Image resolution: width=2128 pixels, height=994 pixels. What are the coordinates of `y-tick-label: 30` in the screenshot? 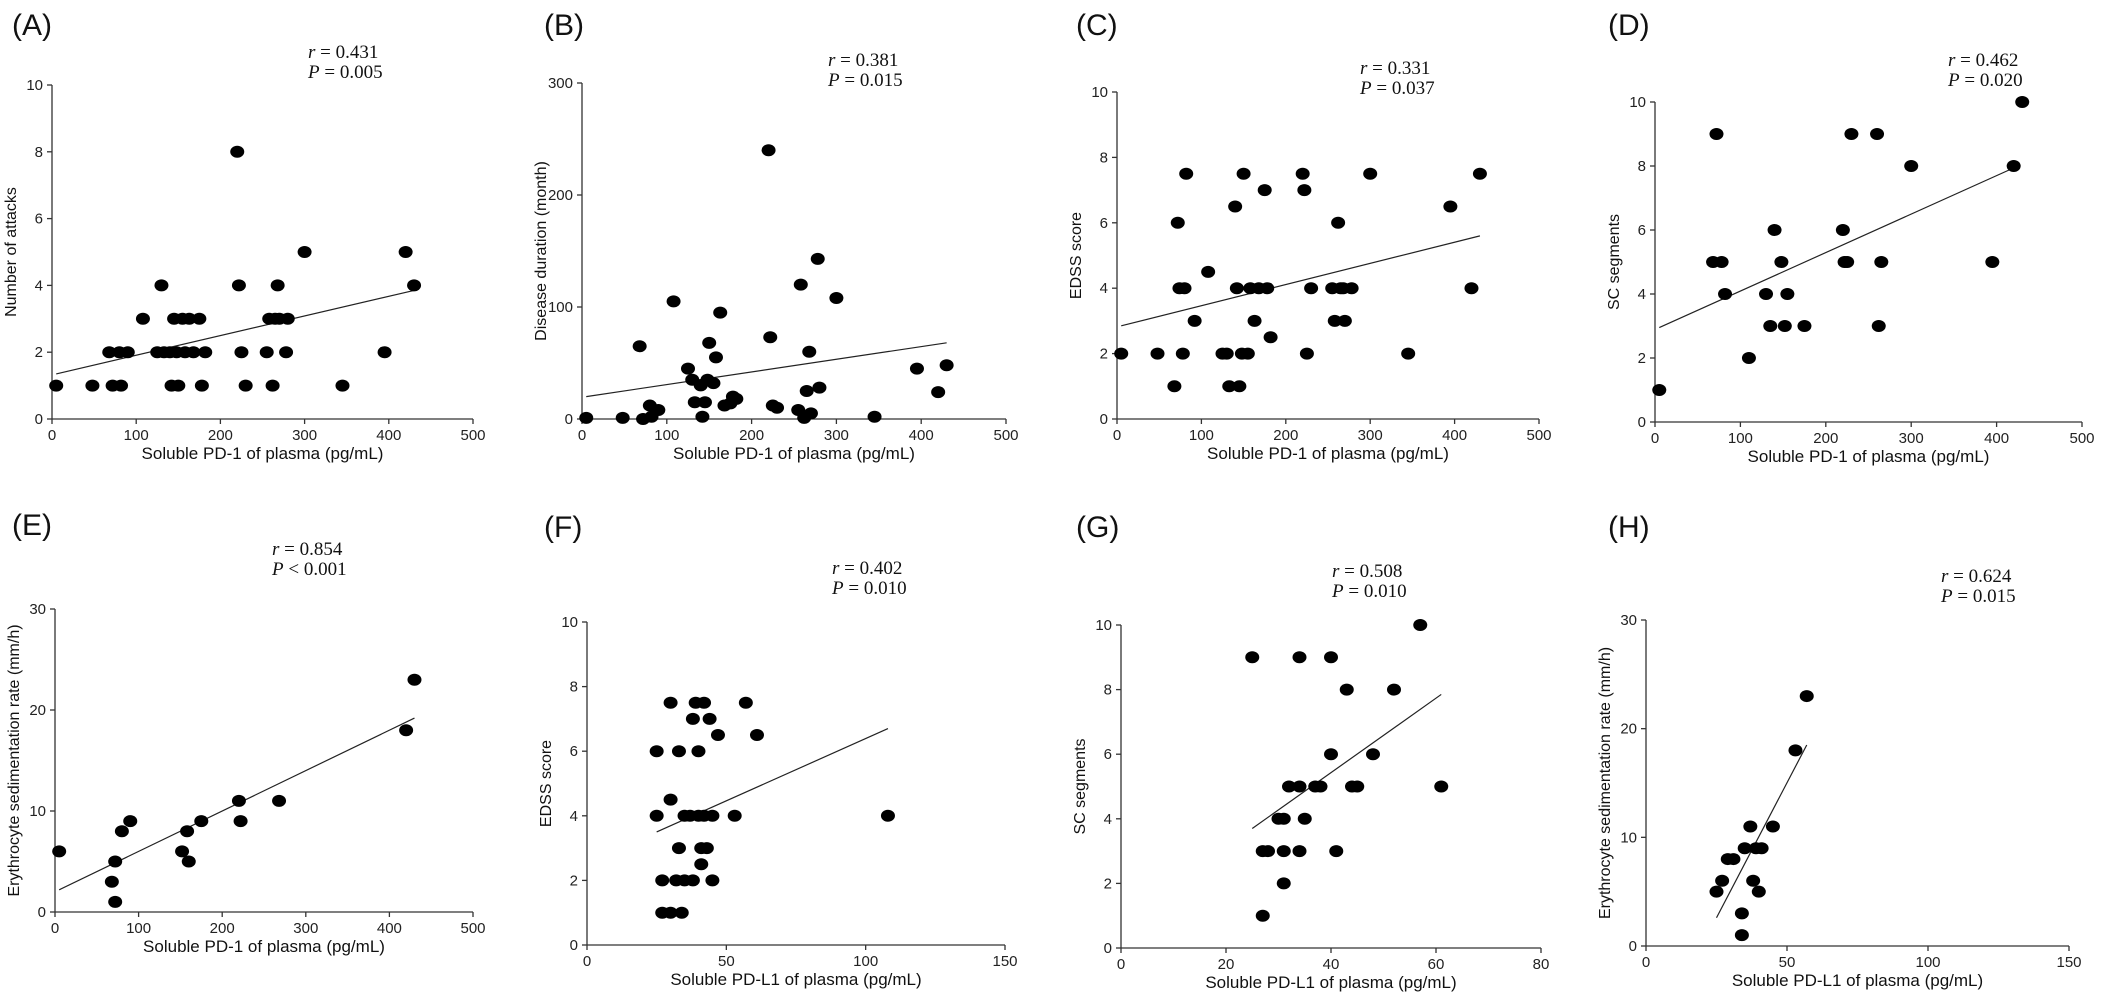 It's located at (1628, 620).